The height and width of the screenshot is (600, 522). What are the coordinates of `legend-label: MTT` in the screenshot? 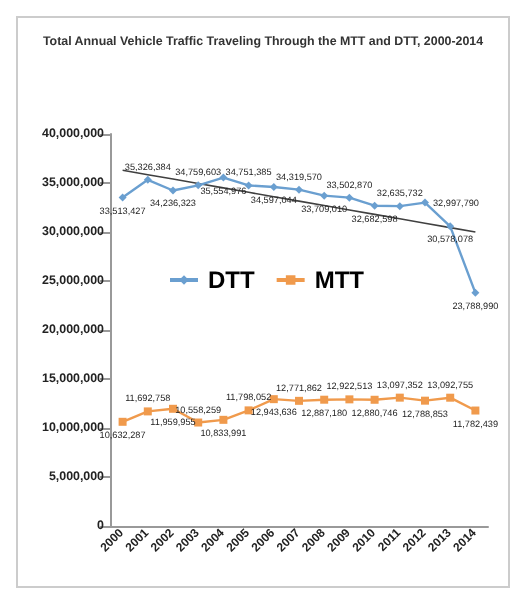 It's located at (340, 280).